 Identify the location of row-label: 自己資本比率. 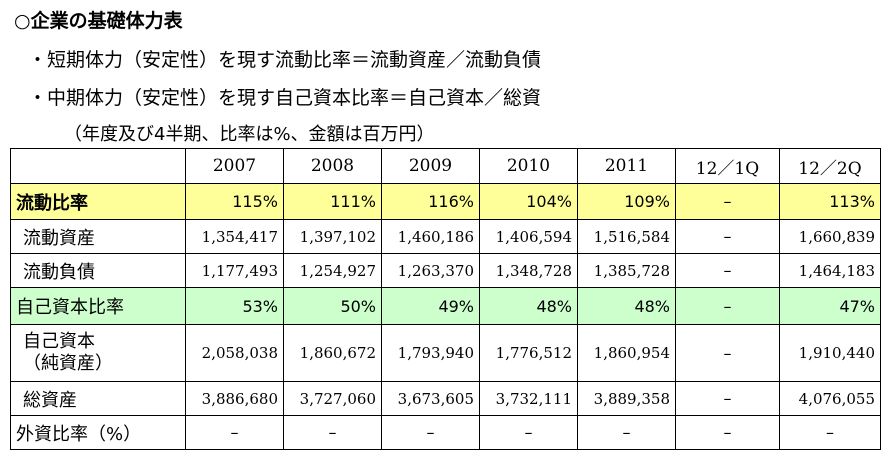
(98, 306).